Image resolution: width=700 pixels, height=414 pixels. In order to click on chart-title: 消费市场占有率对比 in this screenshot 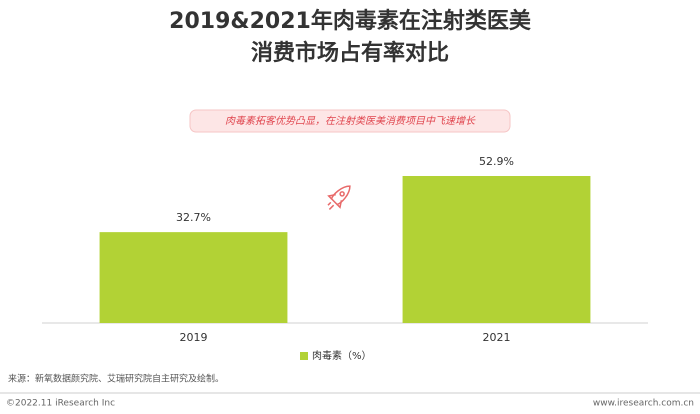, I will do `click(350, 53)`.